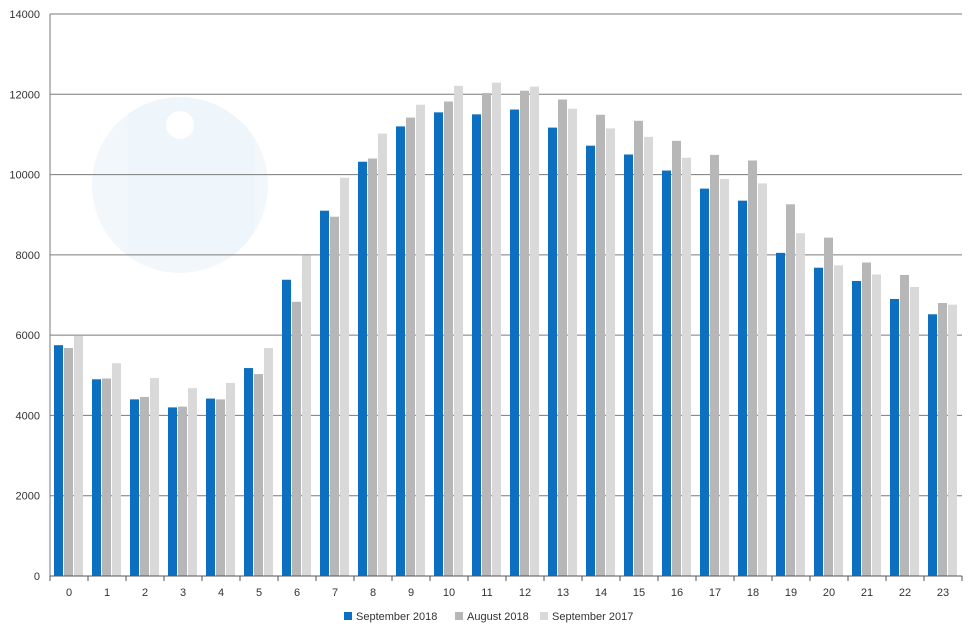 The image size is (977, 637). I want to click on y-tick-label: 4000, so click(28, 416).